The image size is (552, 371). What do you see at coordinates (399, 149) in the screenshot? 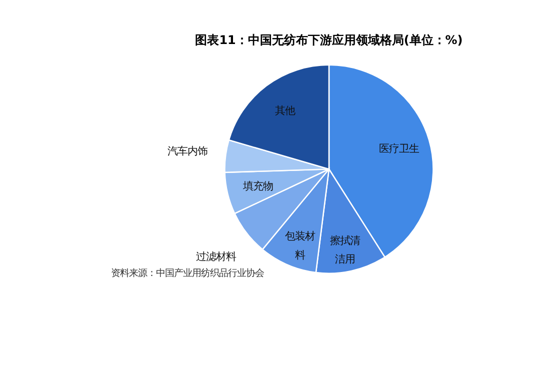
I see `slice-label: 医疗卫生` at bounding box center [399, 149].